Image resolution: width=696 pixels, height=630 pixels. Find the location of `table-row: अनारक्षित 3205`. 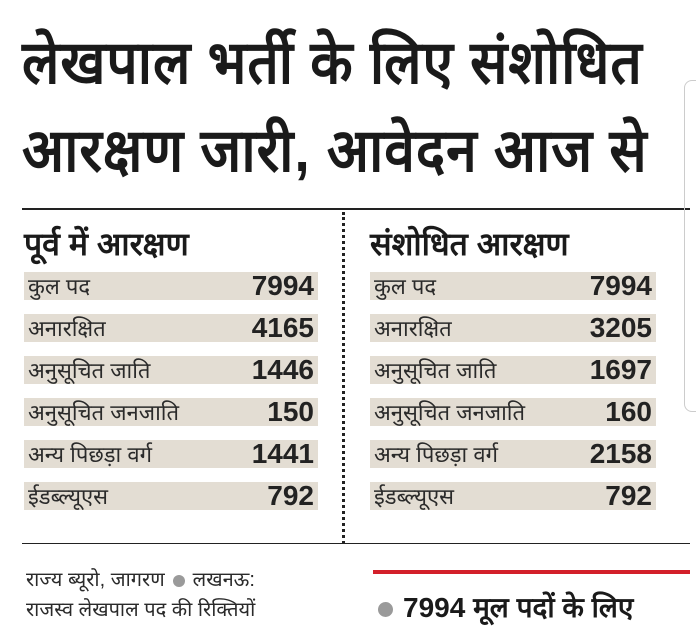

table-row: अनारक्षित 3205 is located at coordinates (513, 327).